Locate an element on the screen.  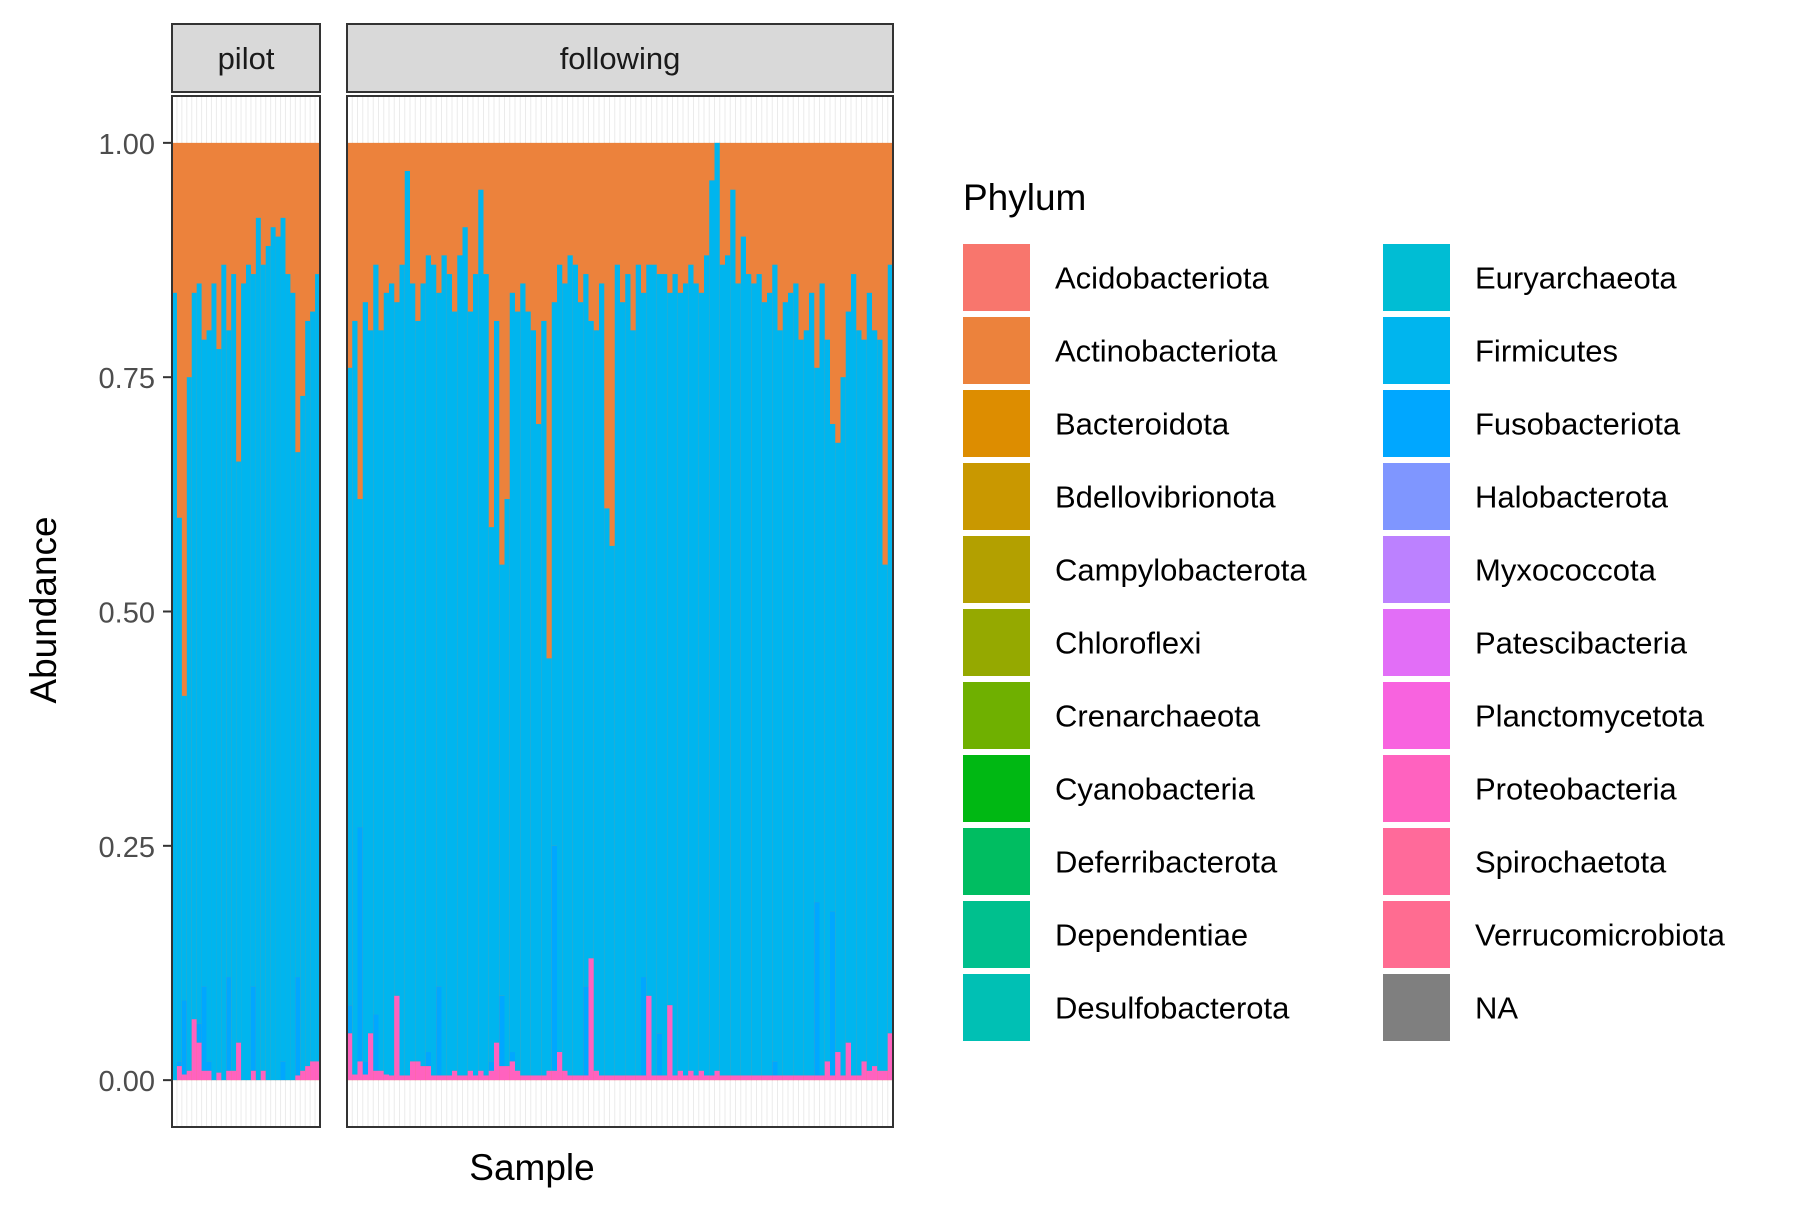
legend-item: Proteobacteria is located at coordinates (1530, 788).